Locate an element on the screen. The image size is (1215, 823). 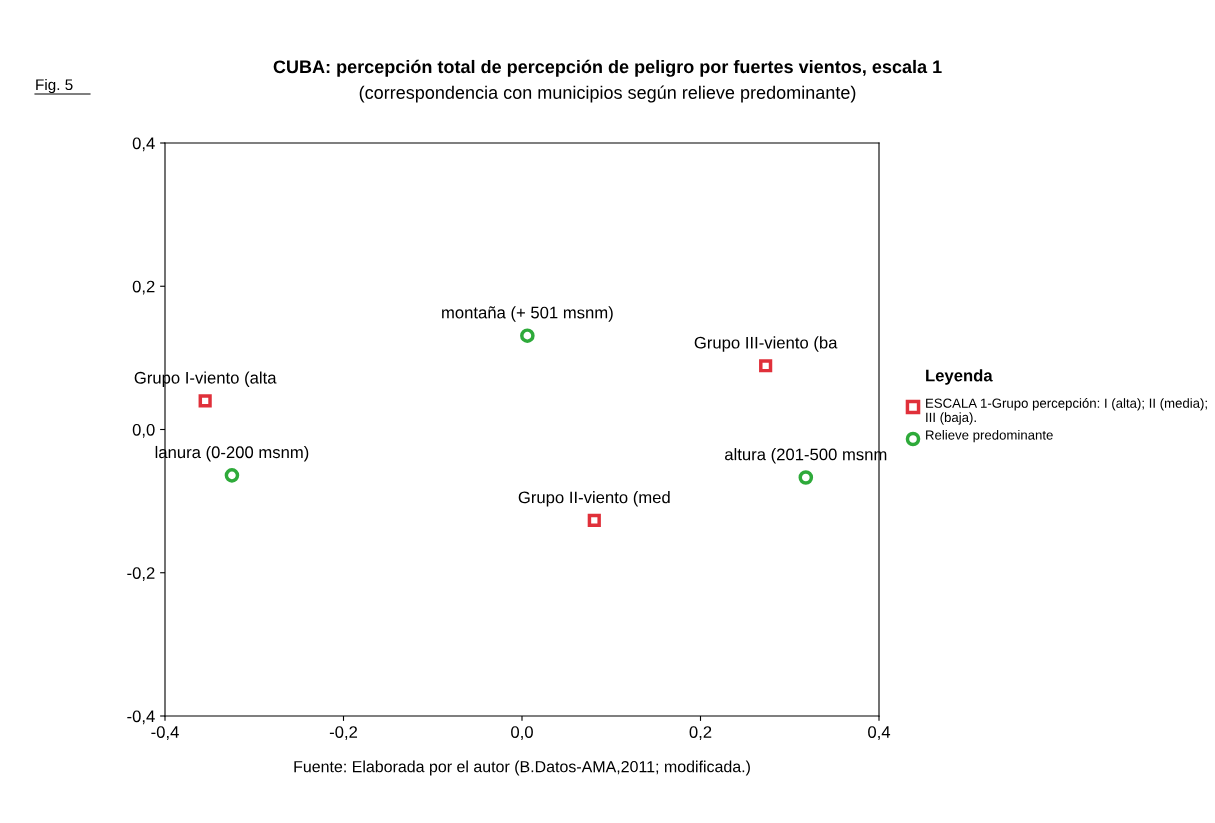
x-tick-label: 0,4 is located at coordinates (879, 733).